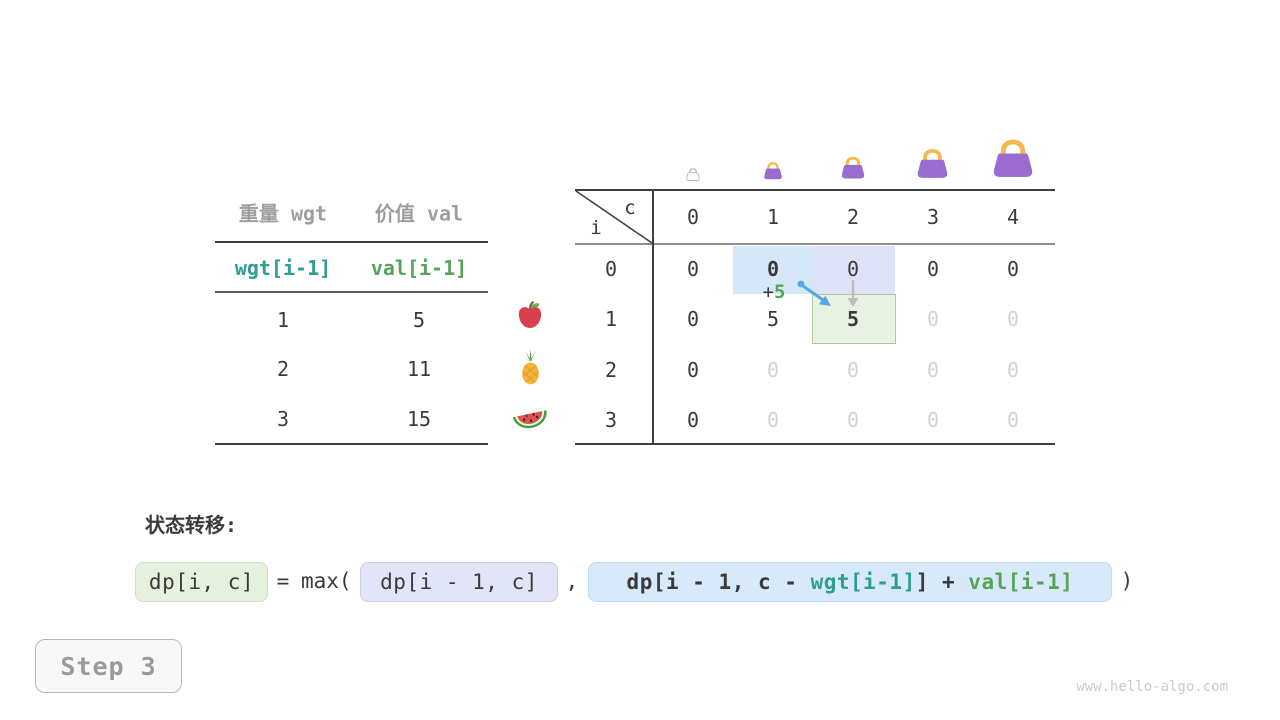 This screenshot has height=720, width=1280. Describe the element at coordinates (853, 269) in the screenshot. I see `dp-cell-0-2: 0` at that location.